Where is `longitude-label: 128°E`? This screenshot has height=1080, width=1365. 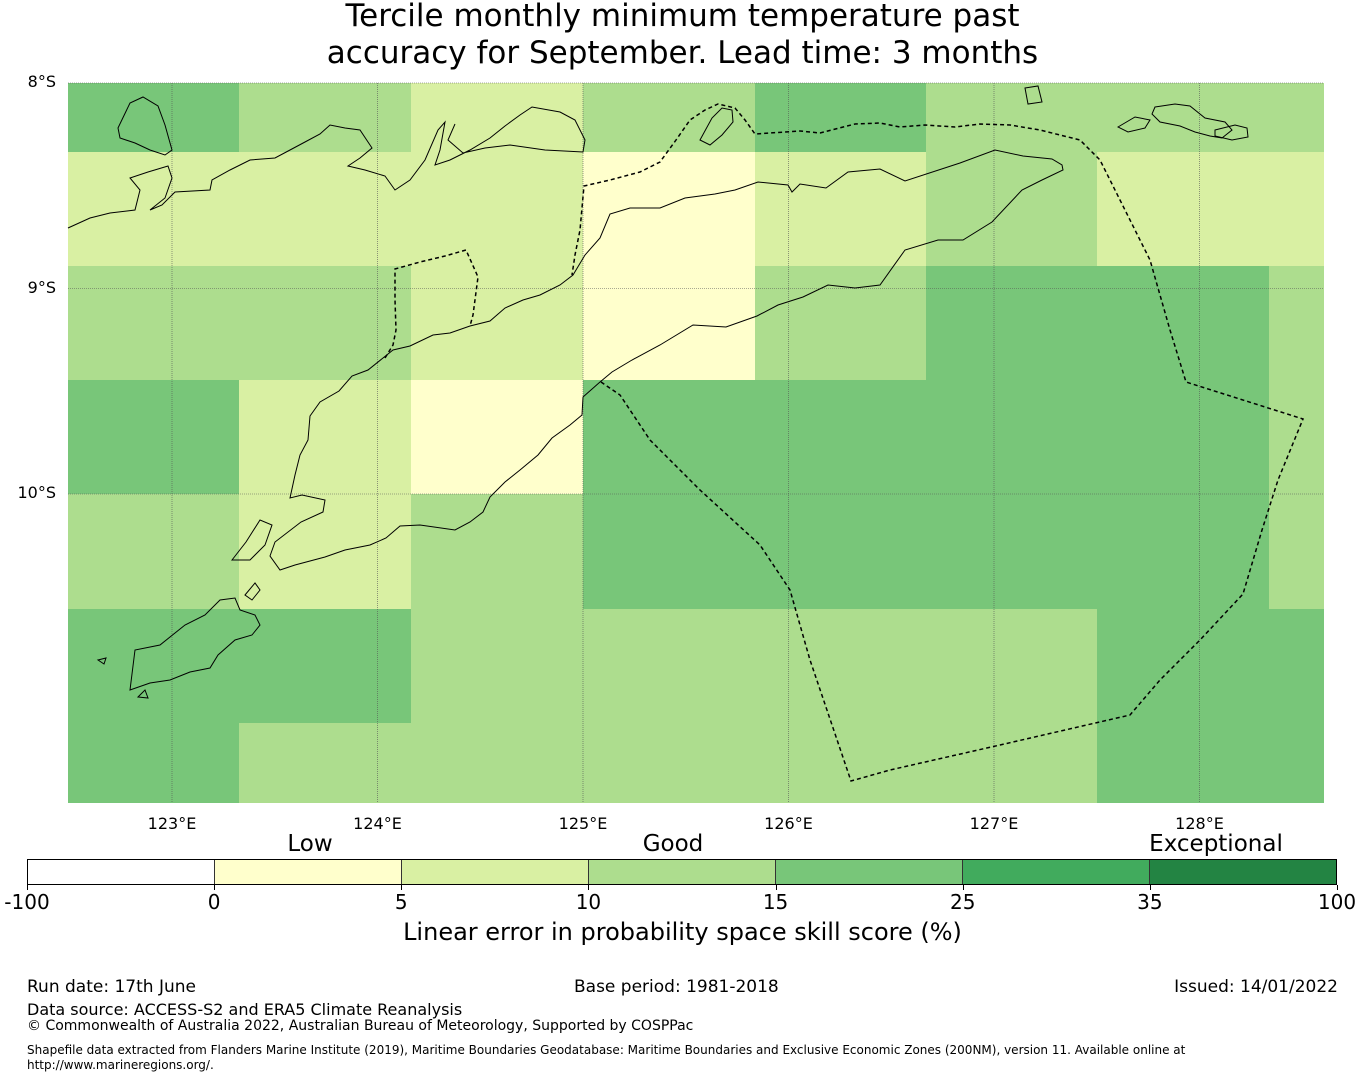 longitude-label: 128°E is located at coordinates (1199, 823).